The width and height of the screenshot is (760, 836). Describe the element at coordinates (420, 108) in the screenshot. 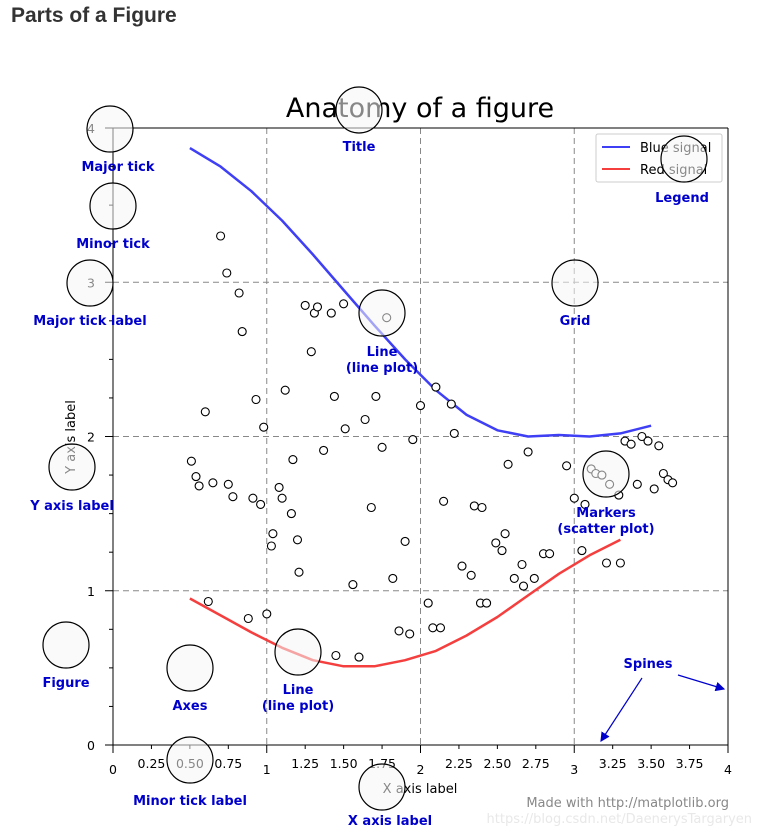

I see `chart-title: Anatomy of a figure` at that location.